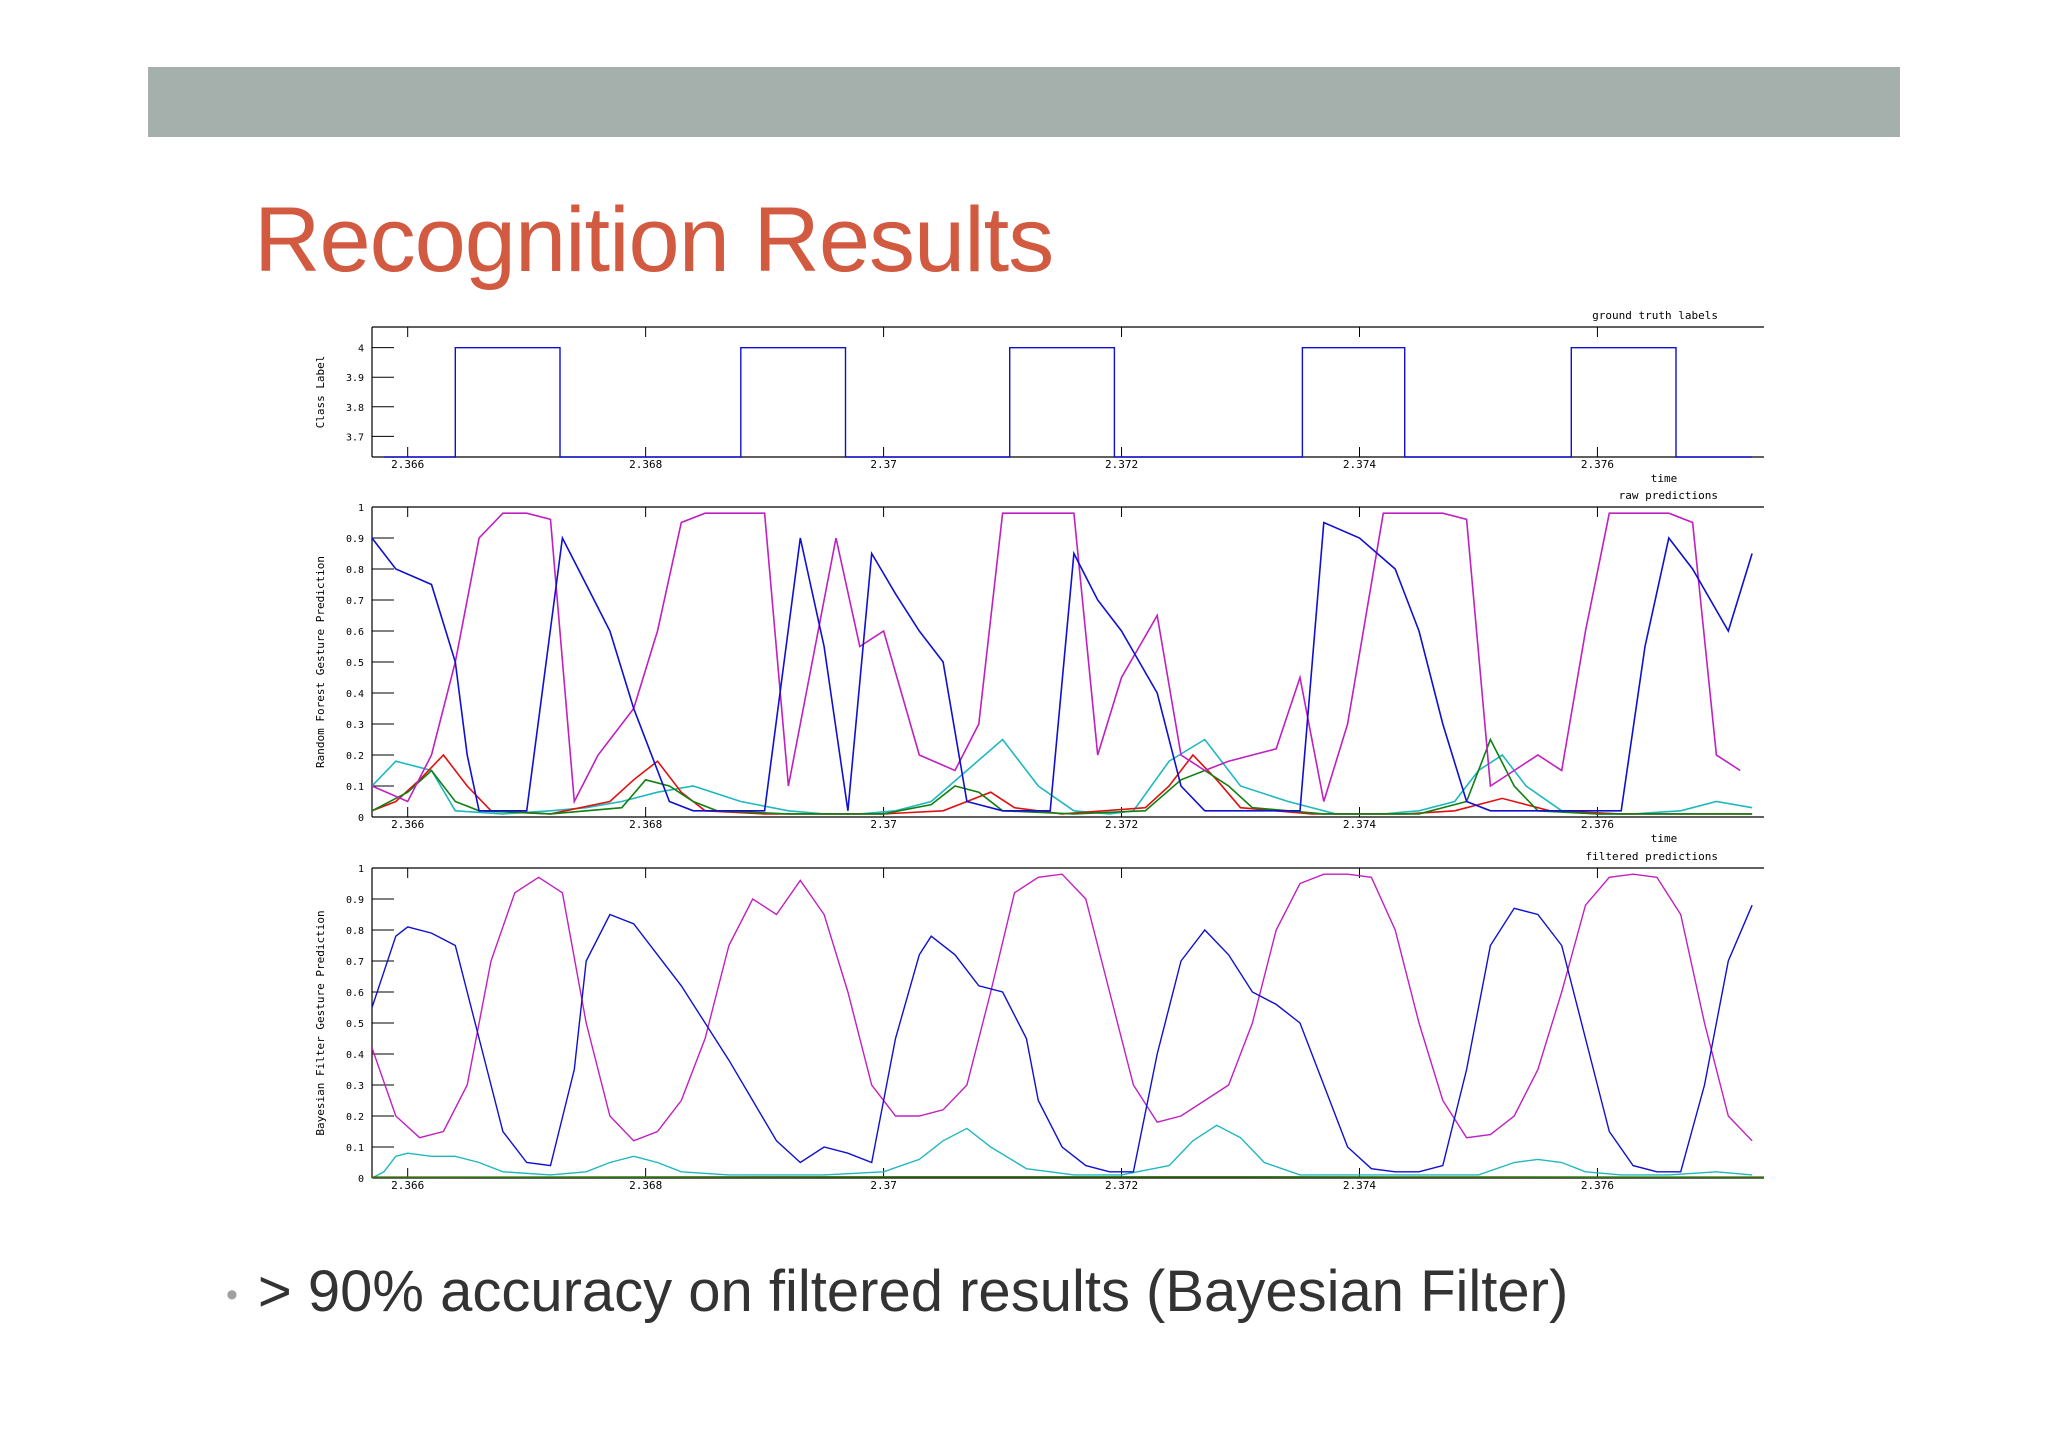 Image resolution: width=2048 pixels, height=1447 pixels. Describe the element at coordinates (320, 1022) in the screenshot. I see `y-axis-label: Bayesian Filter Gesture Prediction` at that location.